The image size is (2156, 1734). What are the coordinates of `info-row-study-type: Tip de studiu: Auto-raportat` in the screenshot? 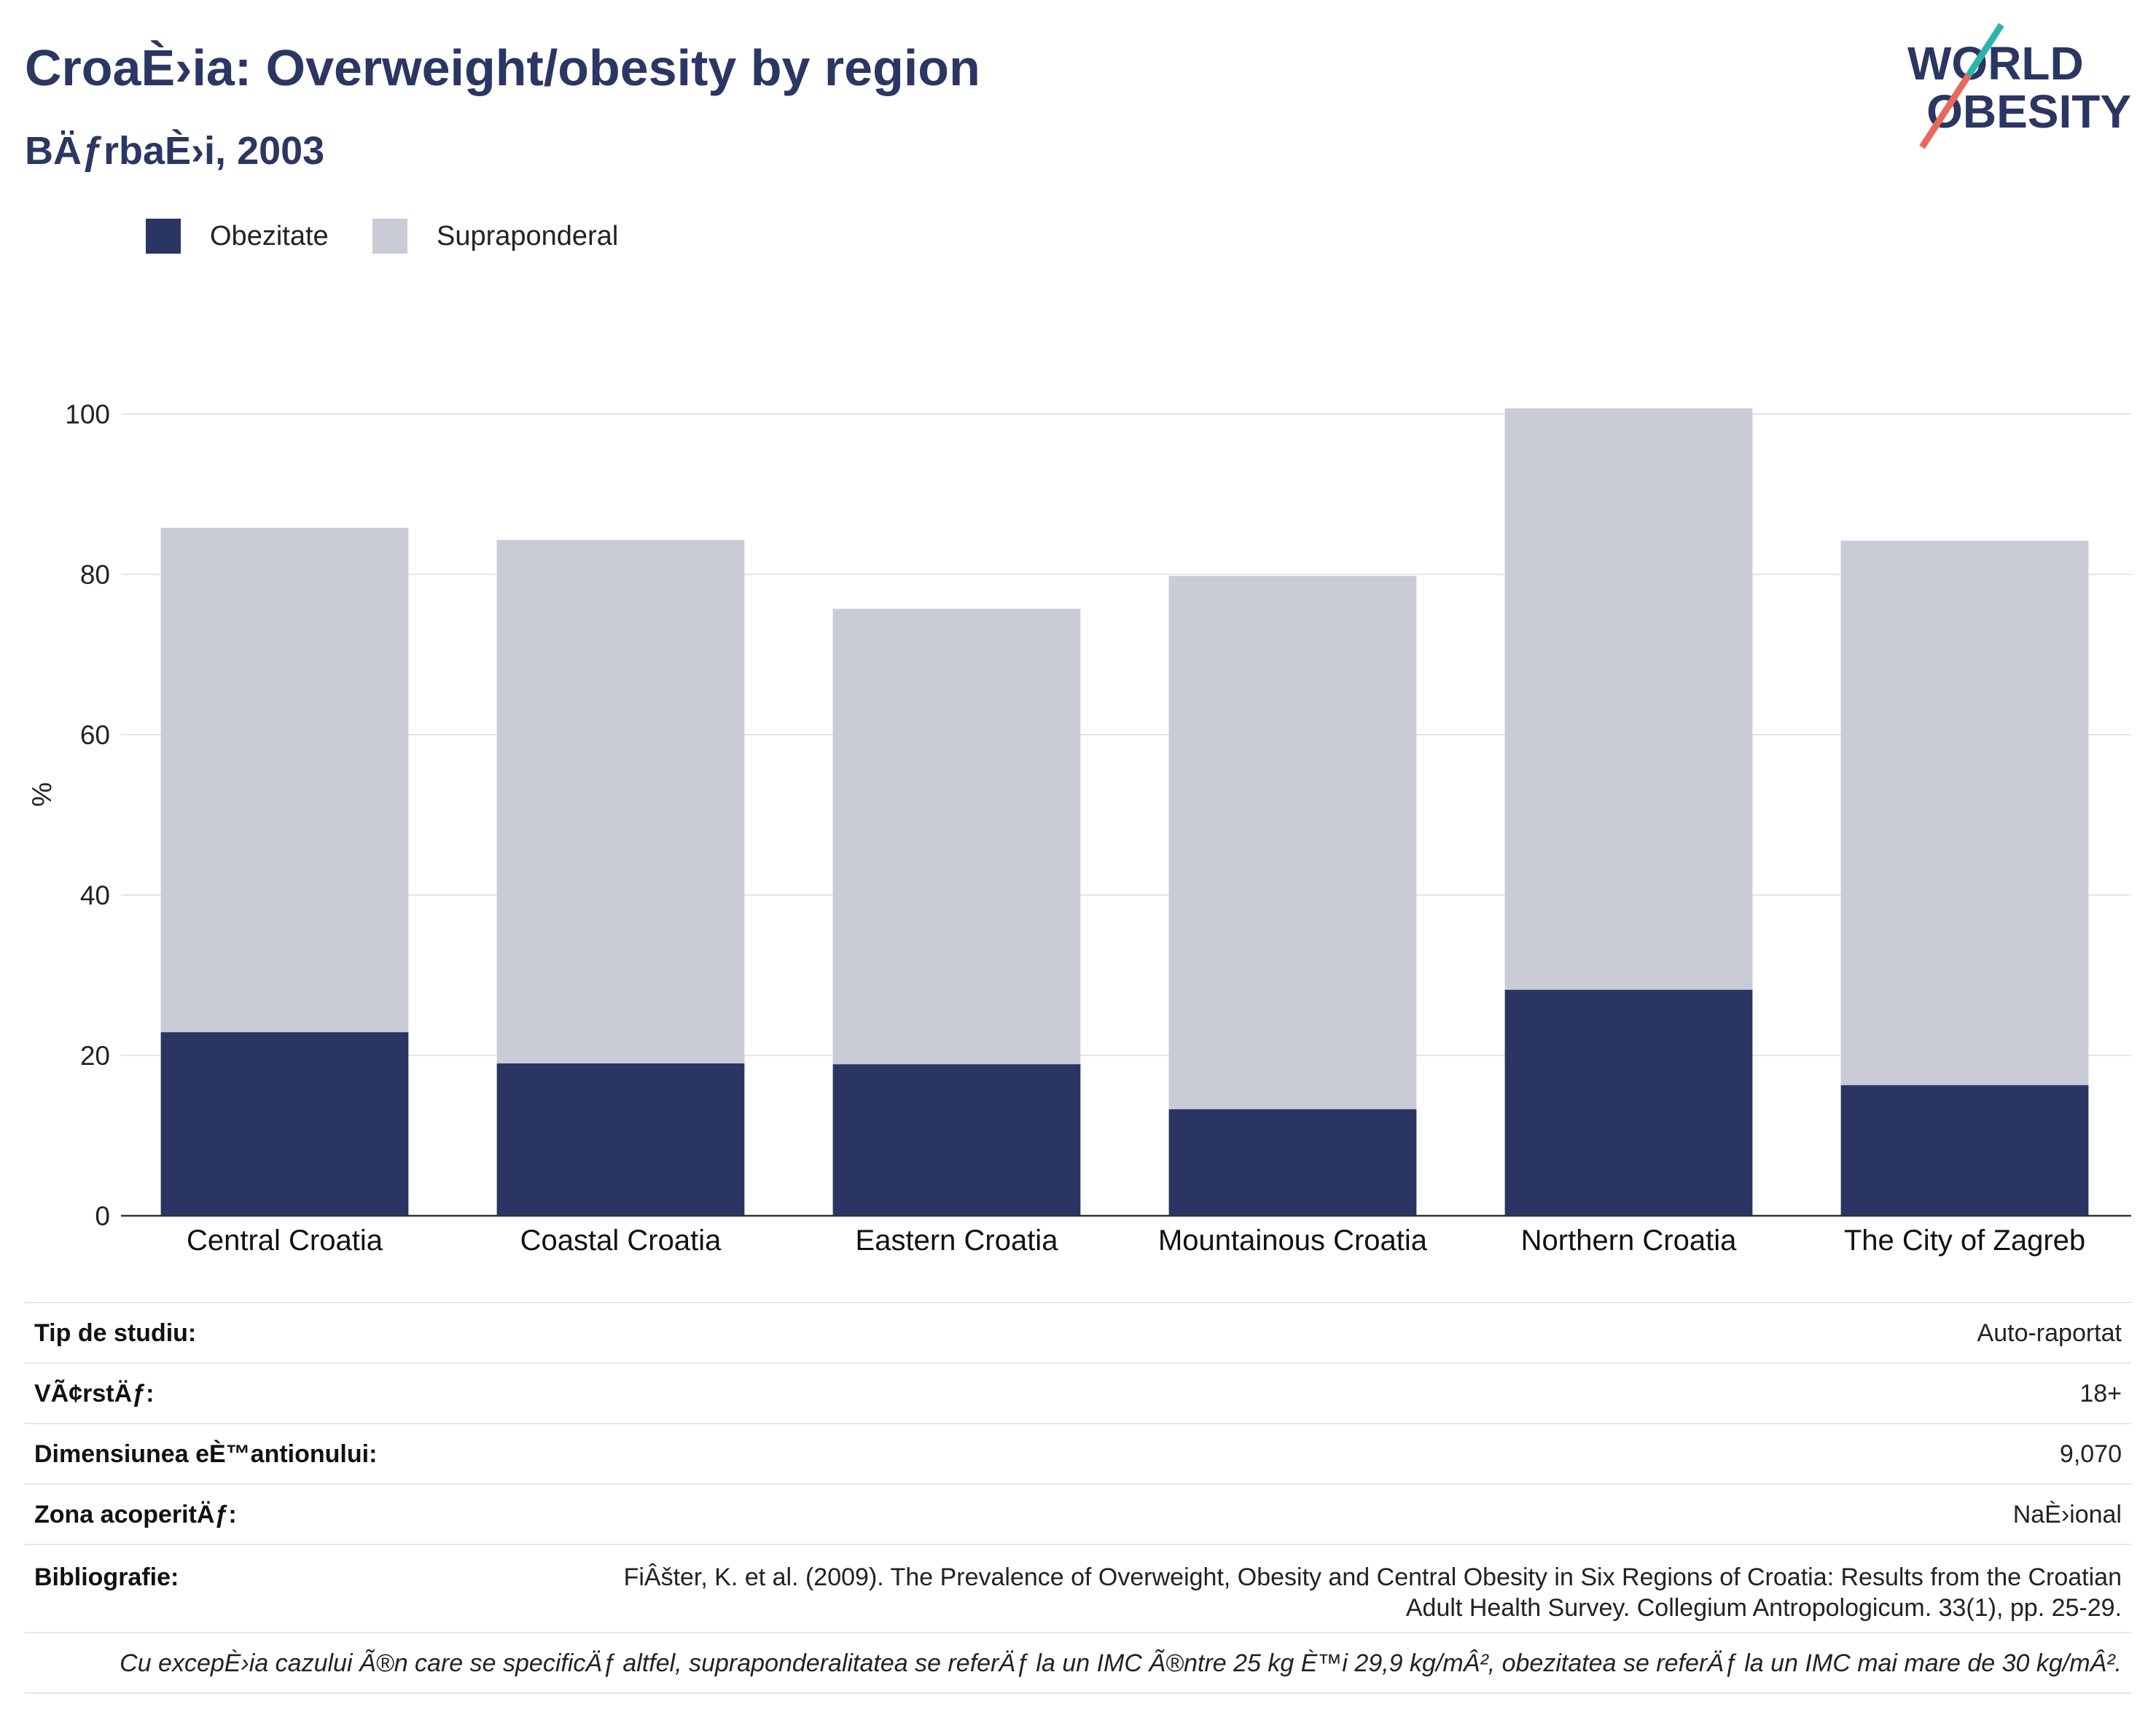 It's located at (1078, 1332).